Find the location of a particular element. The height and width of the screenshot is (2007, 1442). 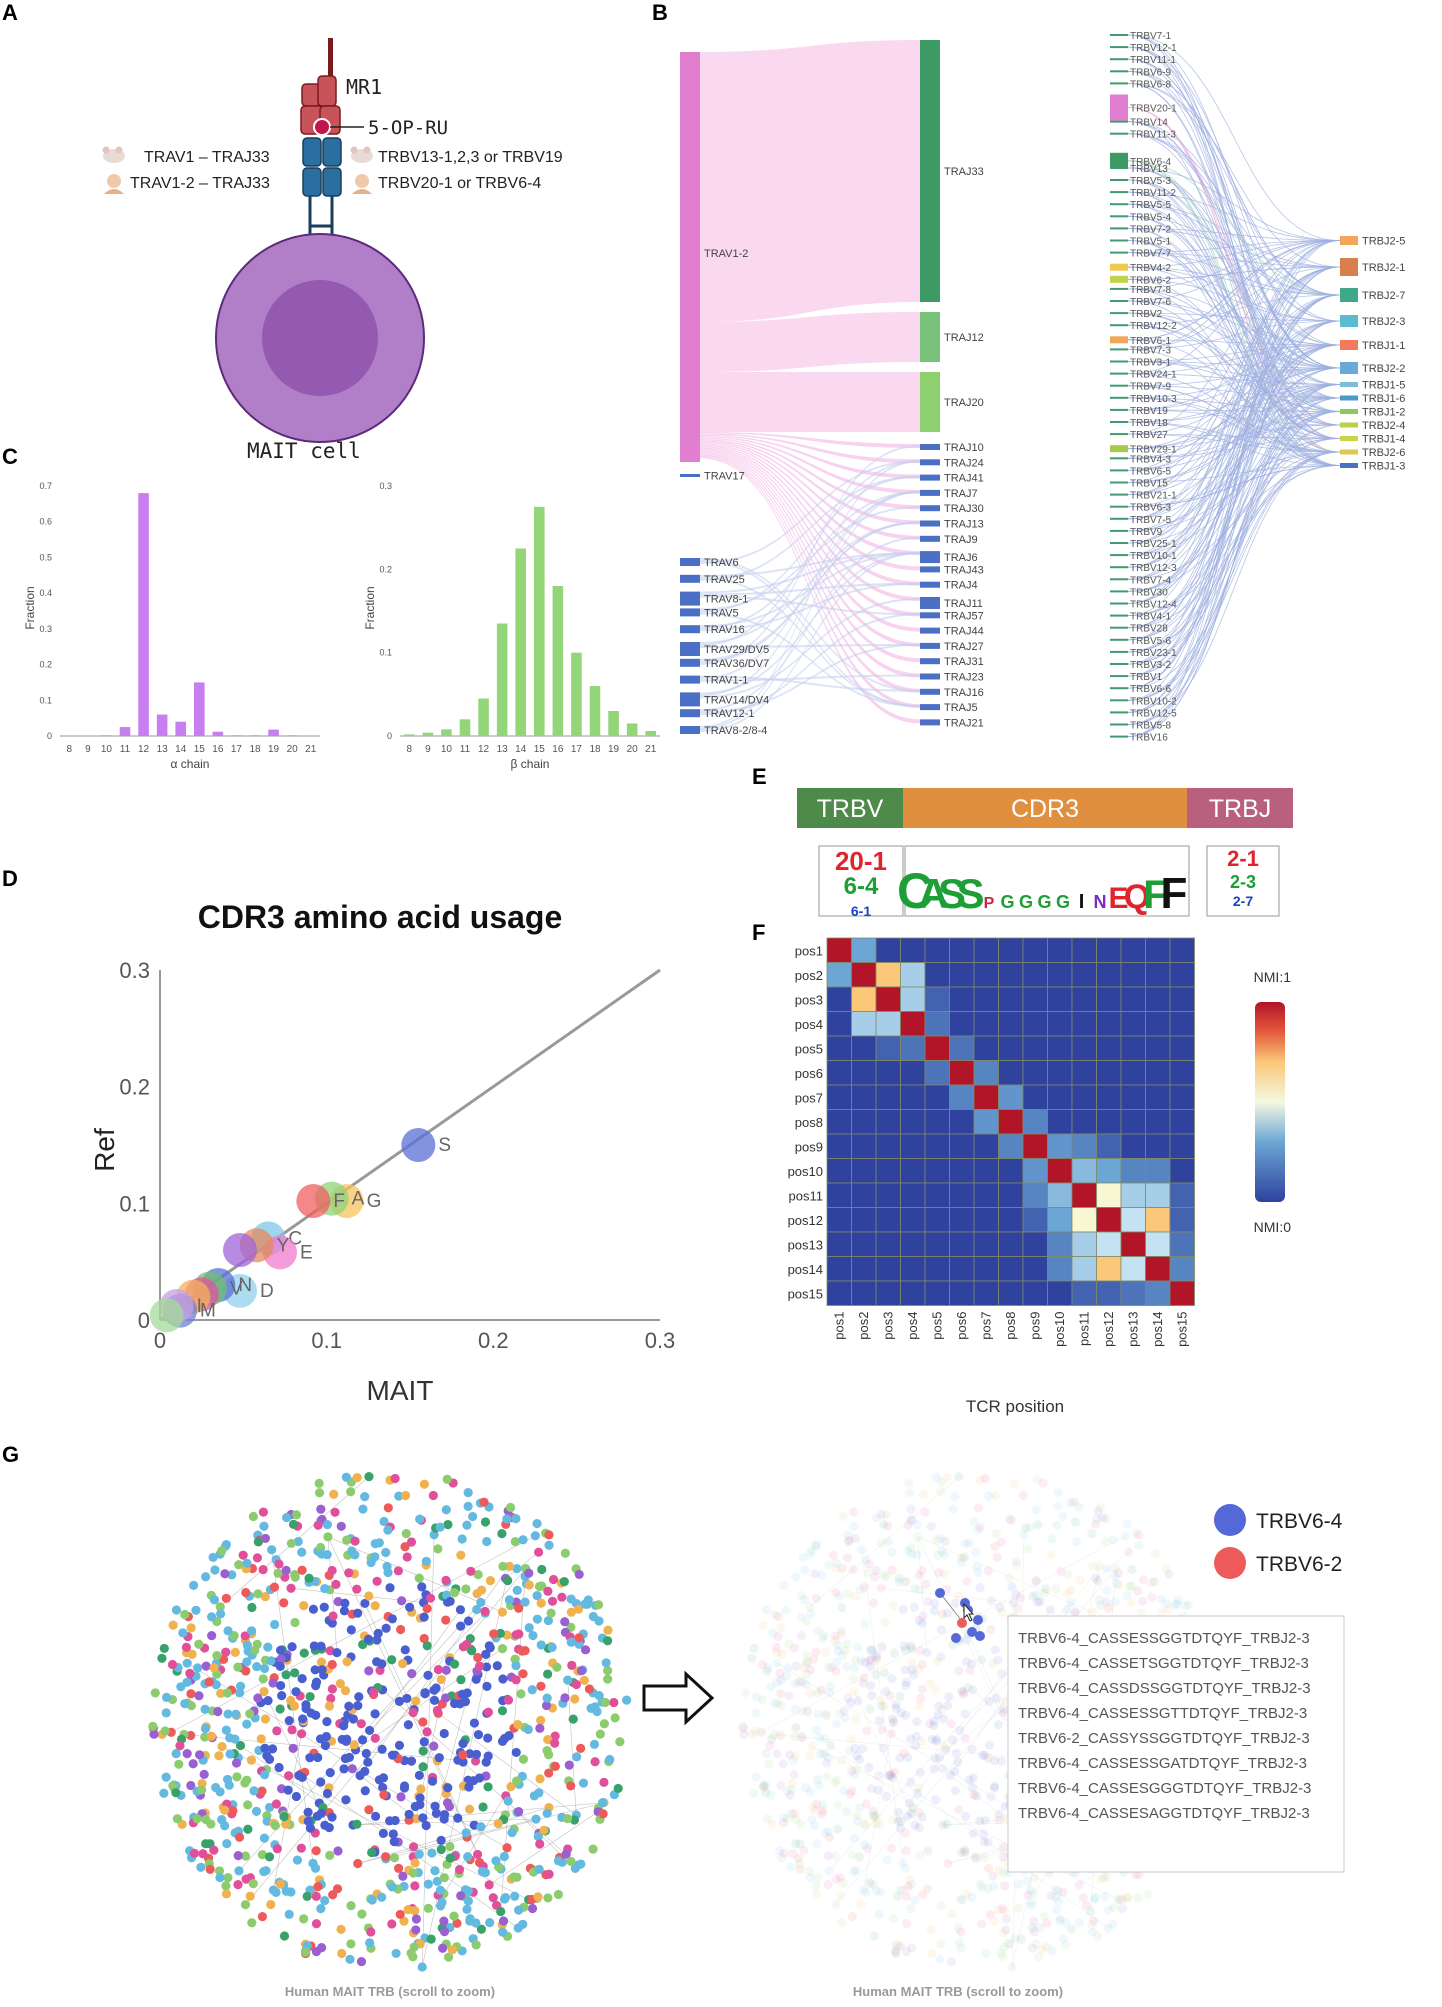

highlighted-node is located at coordinates (980, 1636).